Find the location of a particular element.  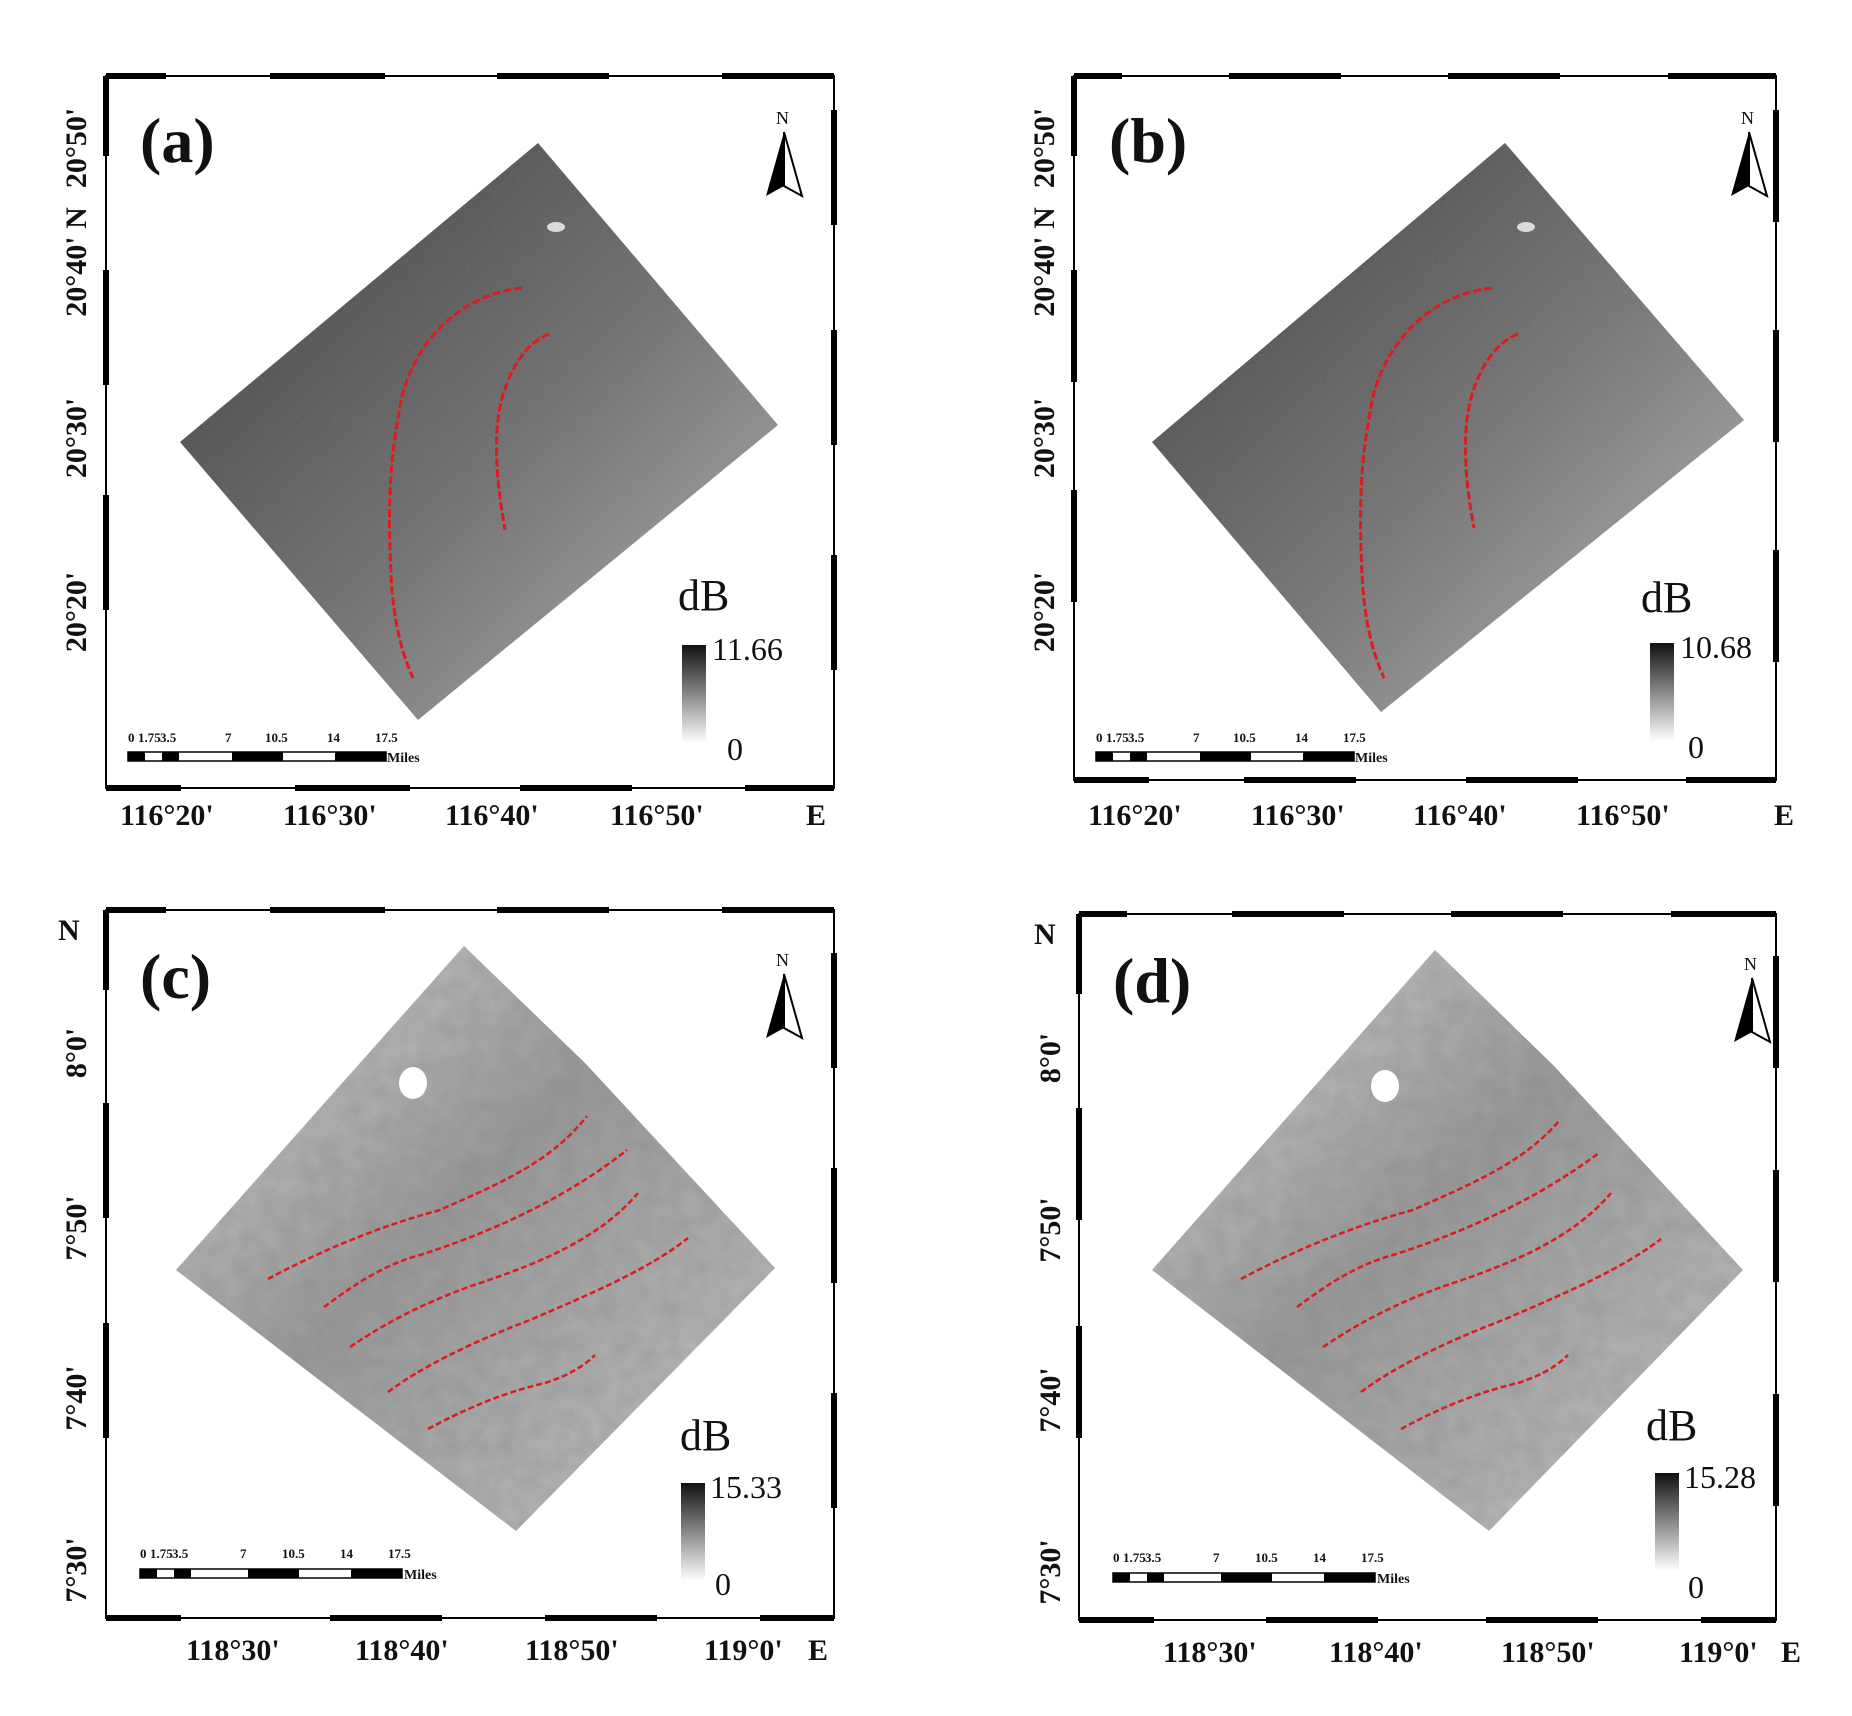

panel-label: (a) is located at coordinates (177, 140).